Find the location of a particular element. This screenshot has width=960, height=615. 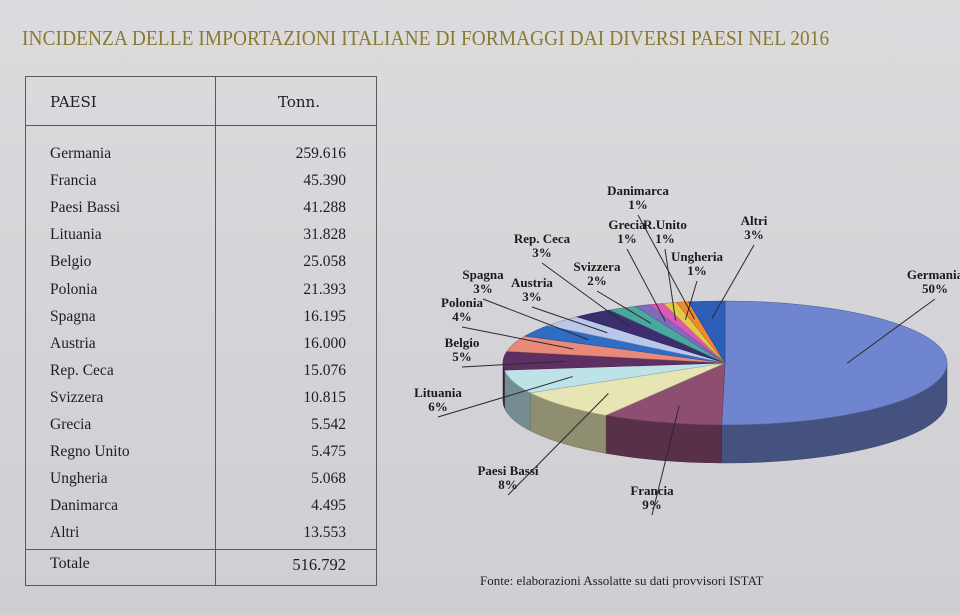

pie-slices is located at coordinates (725, 363).